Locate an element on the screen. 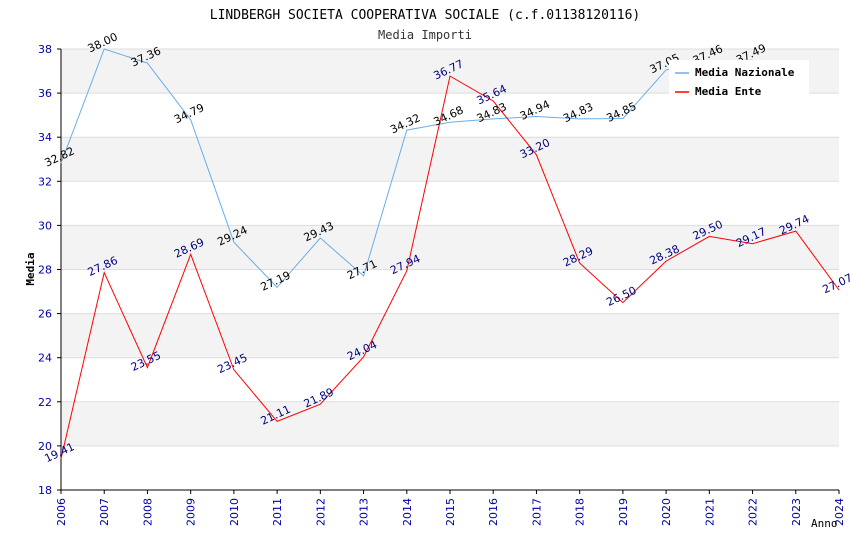 The height and width of the screenshot is (550, 850). legend: Media Nazionale Media Ente is located at coordinates (739, 80).